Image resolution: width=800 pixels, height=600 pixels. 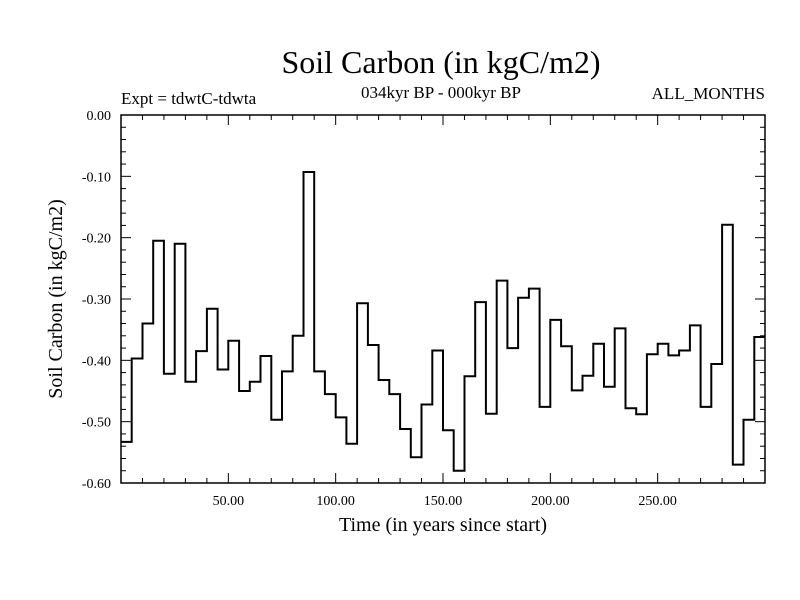 What do you see at coordinates (708, 93) in the screenshot?
I see `months-label: ALL_MONTHS` at bounding box center [708, 93].